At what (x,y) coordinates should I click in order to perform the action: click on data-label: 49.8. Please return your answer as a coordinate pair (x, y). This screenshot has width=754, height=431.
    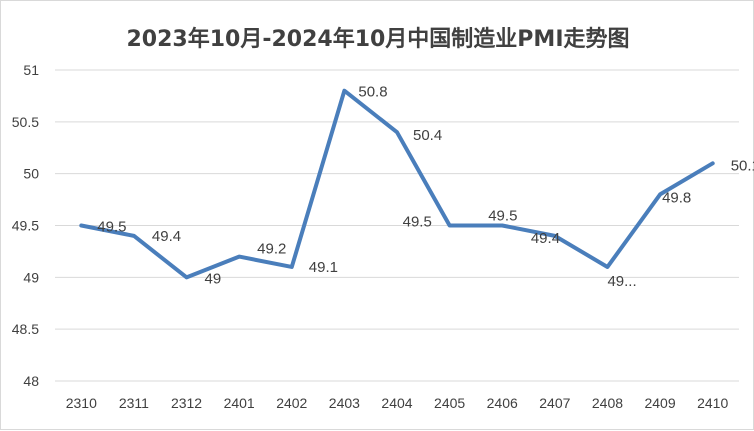
    Looking at the image, I should click on (676, 197).